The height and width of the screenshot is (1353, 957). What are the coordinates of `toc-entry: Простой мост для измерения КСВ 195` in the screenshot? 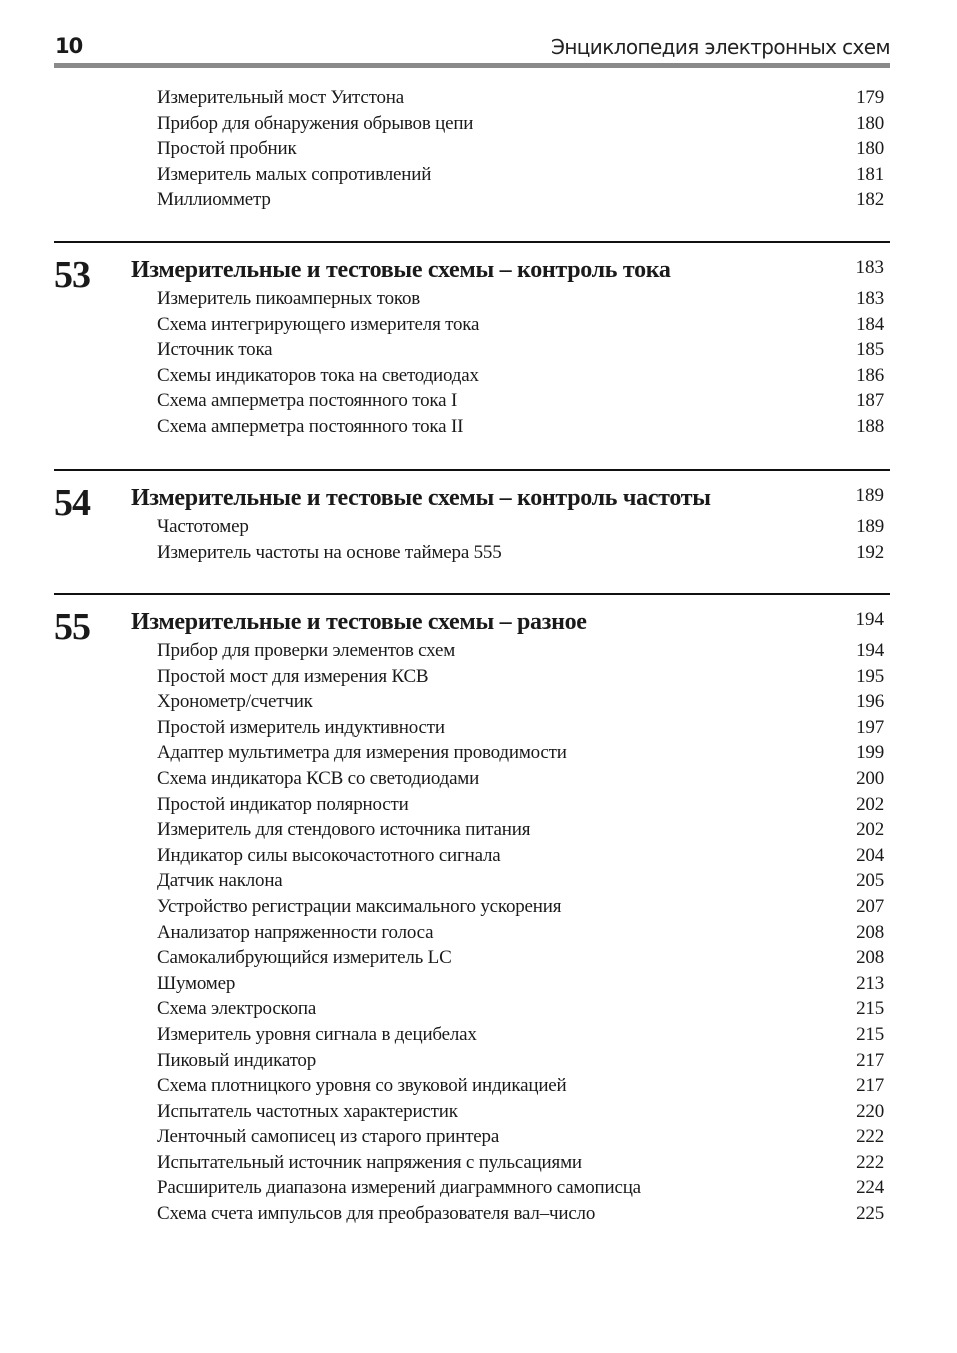 It's located at (520, 679).